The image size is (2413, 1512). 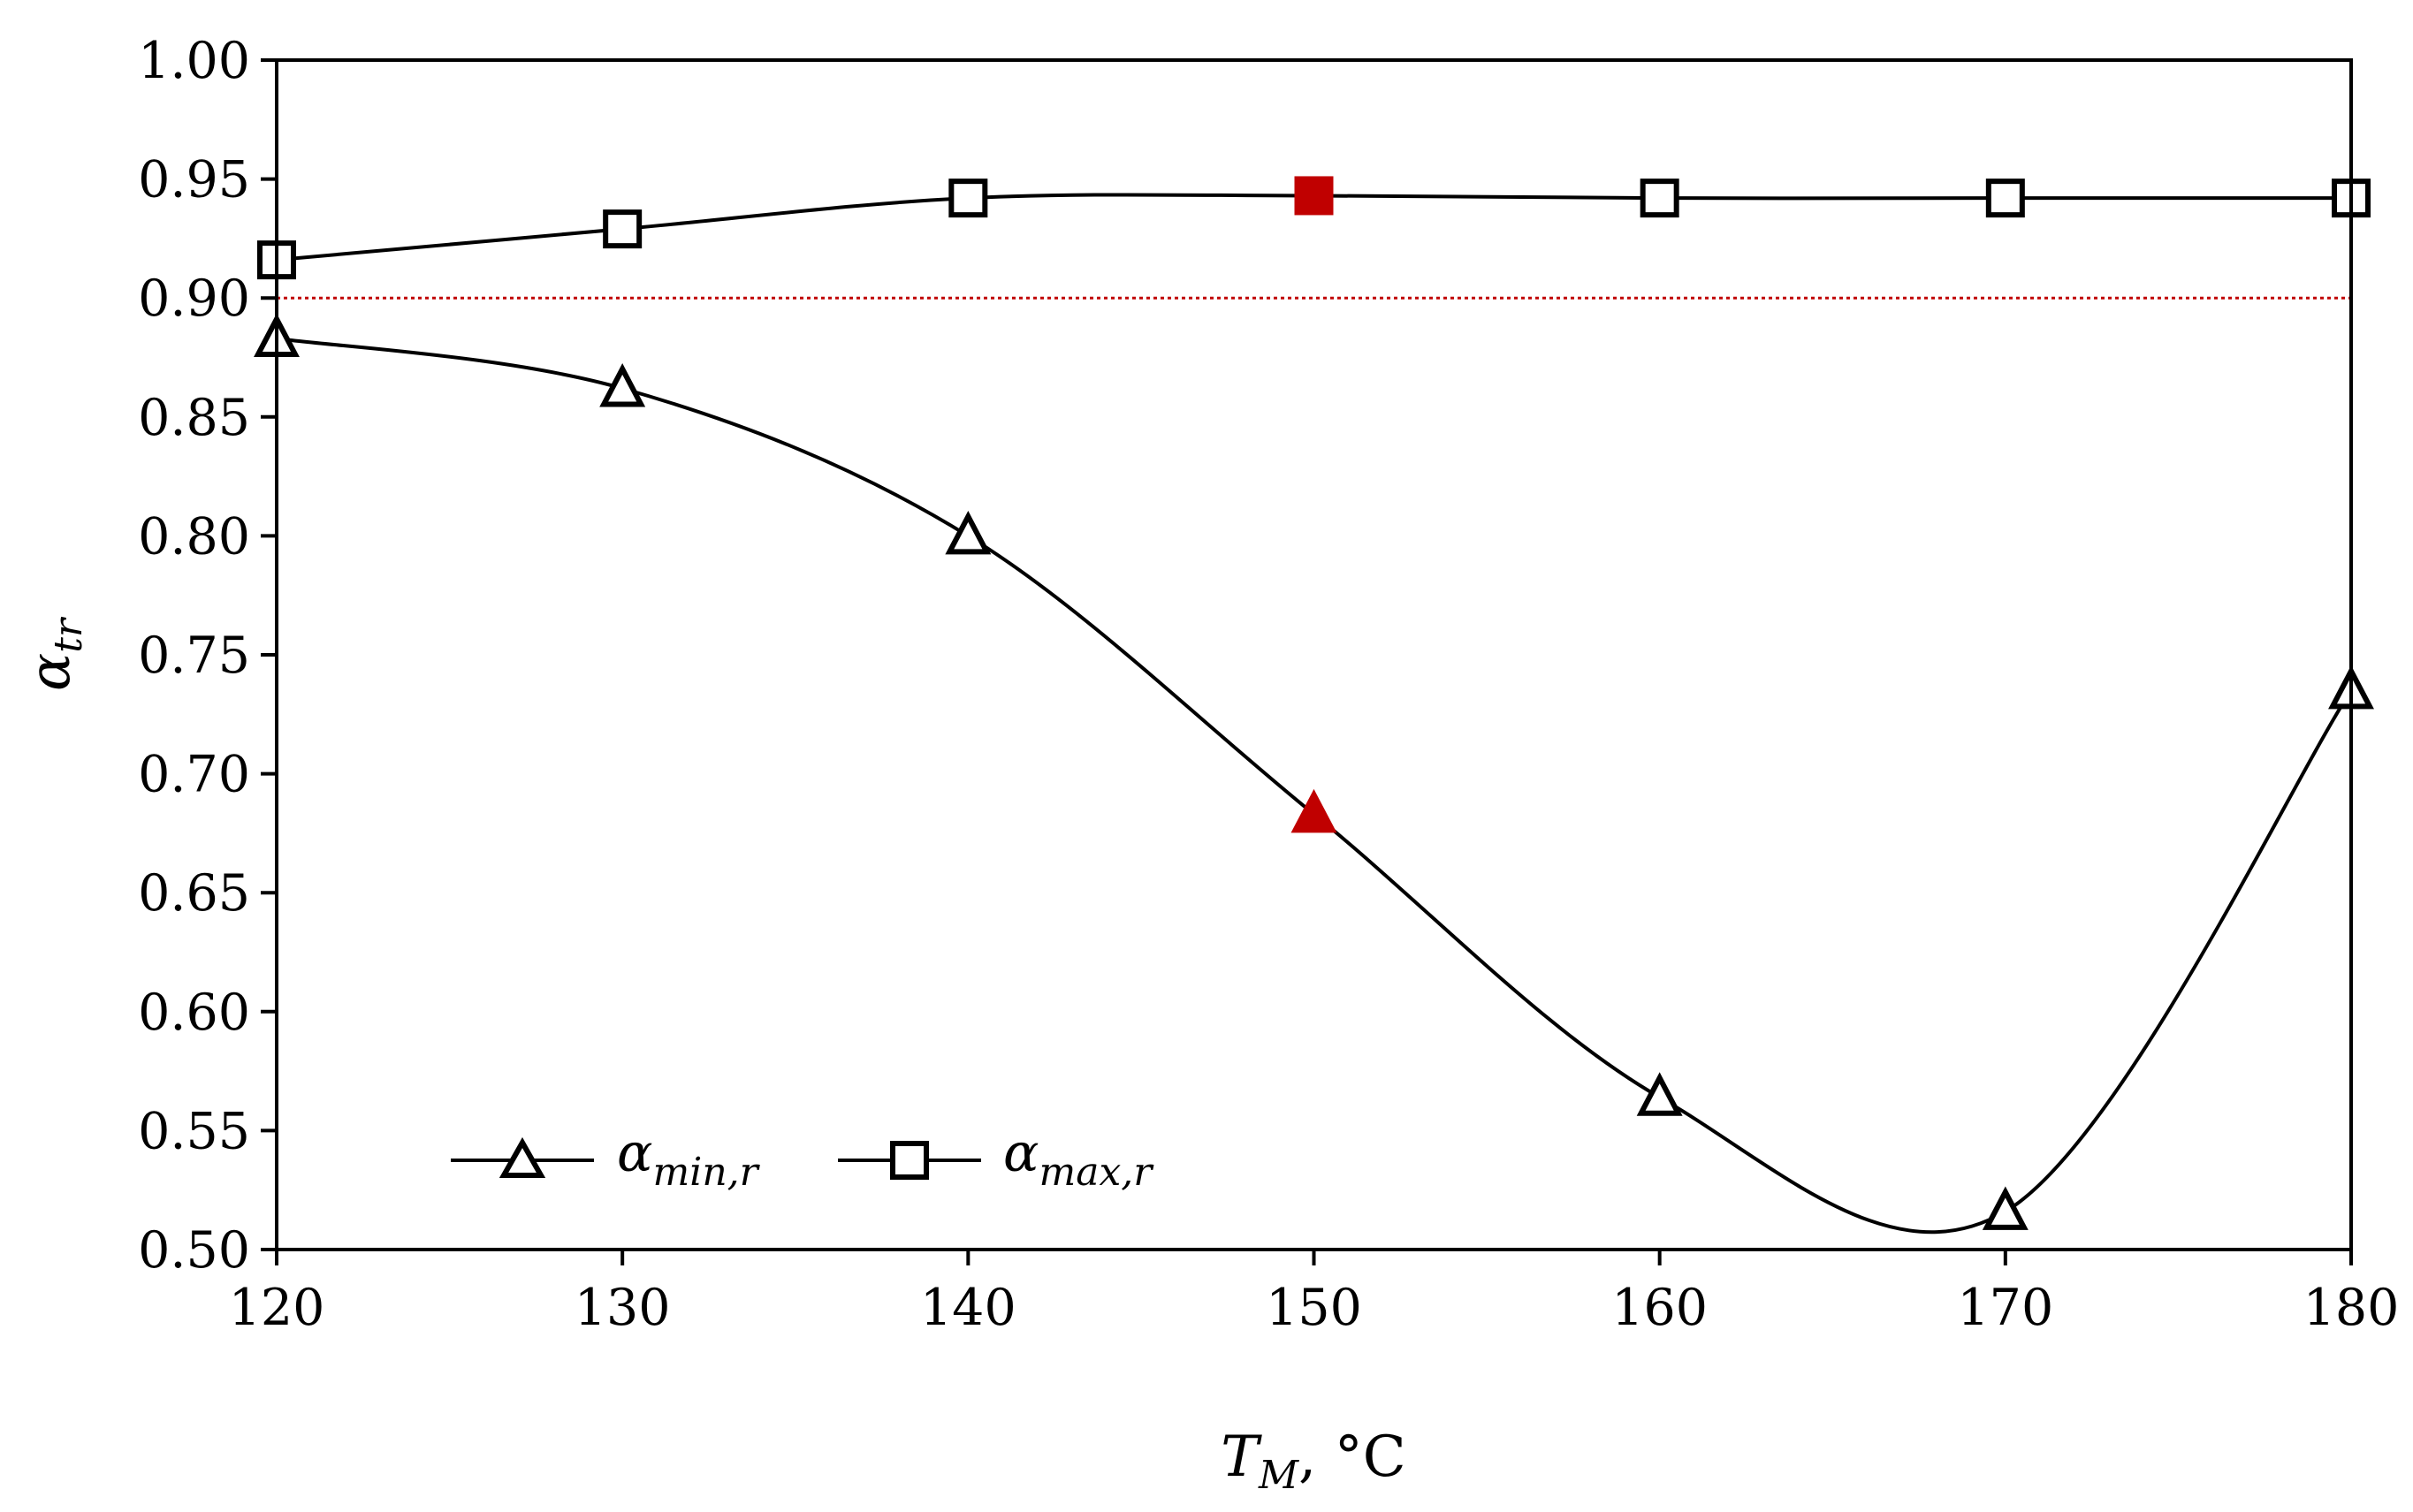 I want to click on y-tick-label: 0.50, so click(x=194, y=1250).